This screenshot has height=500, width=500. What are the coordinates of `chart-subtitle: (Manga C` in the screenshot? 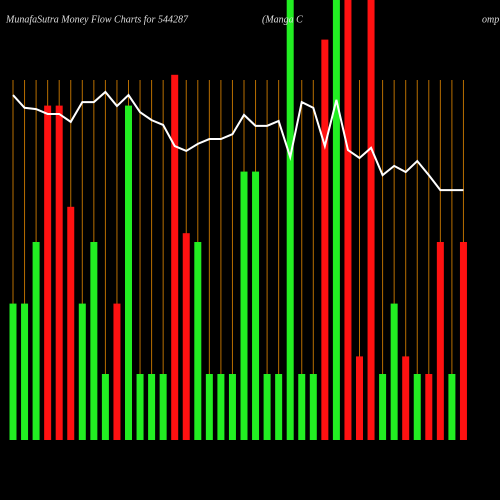 It's located at (282, 19).